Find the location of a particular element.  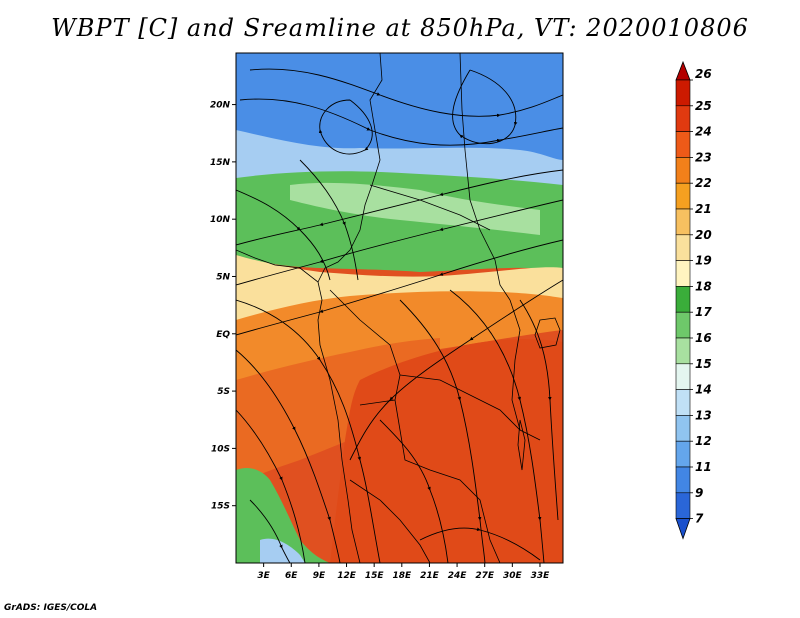

colorbar-label: 9 is located at coordinates (699, 493).